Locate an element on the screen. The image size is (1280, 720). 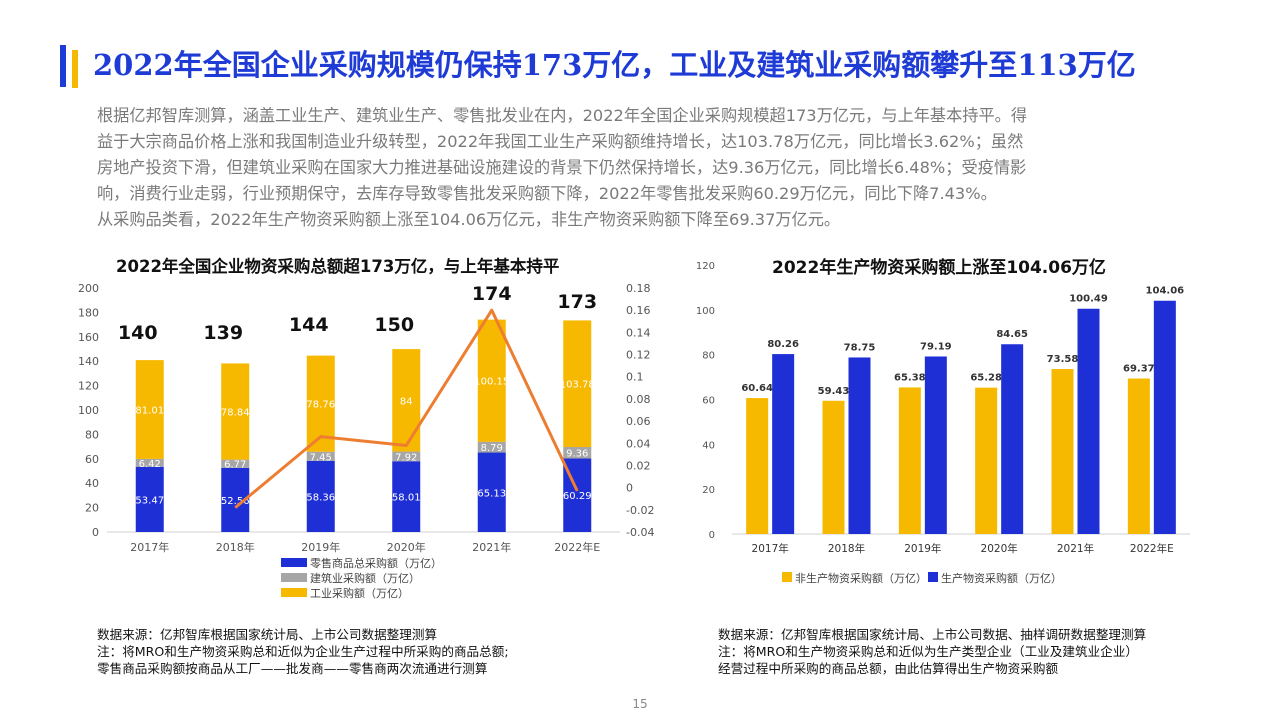
footnote-line: 注：将MRO和生产物资采购总和近似为生产类型企业（工业及建筑业企业） is located at coordinates (928, 651).